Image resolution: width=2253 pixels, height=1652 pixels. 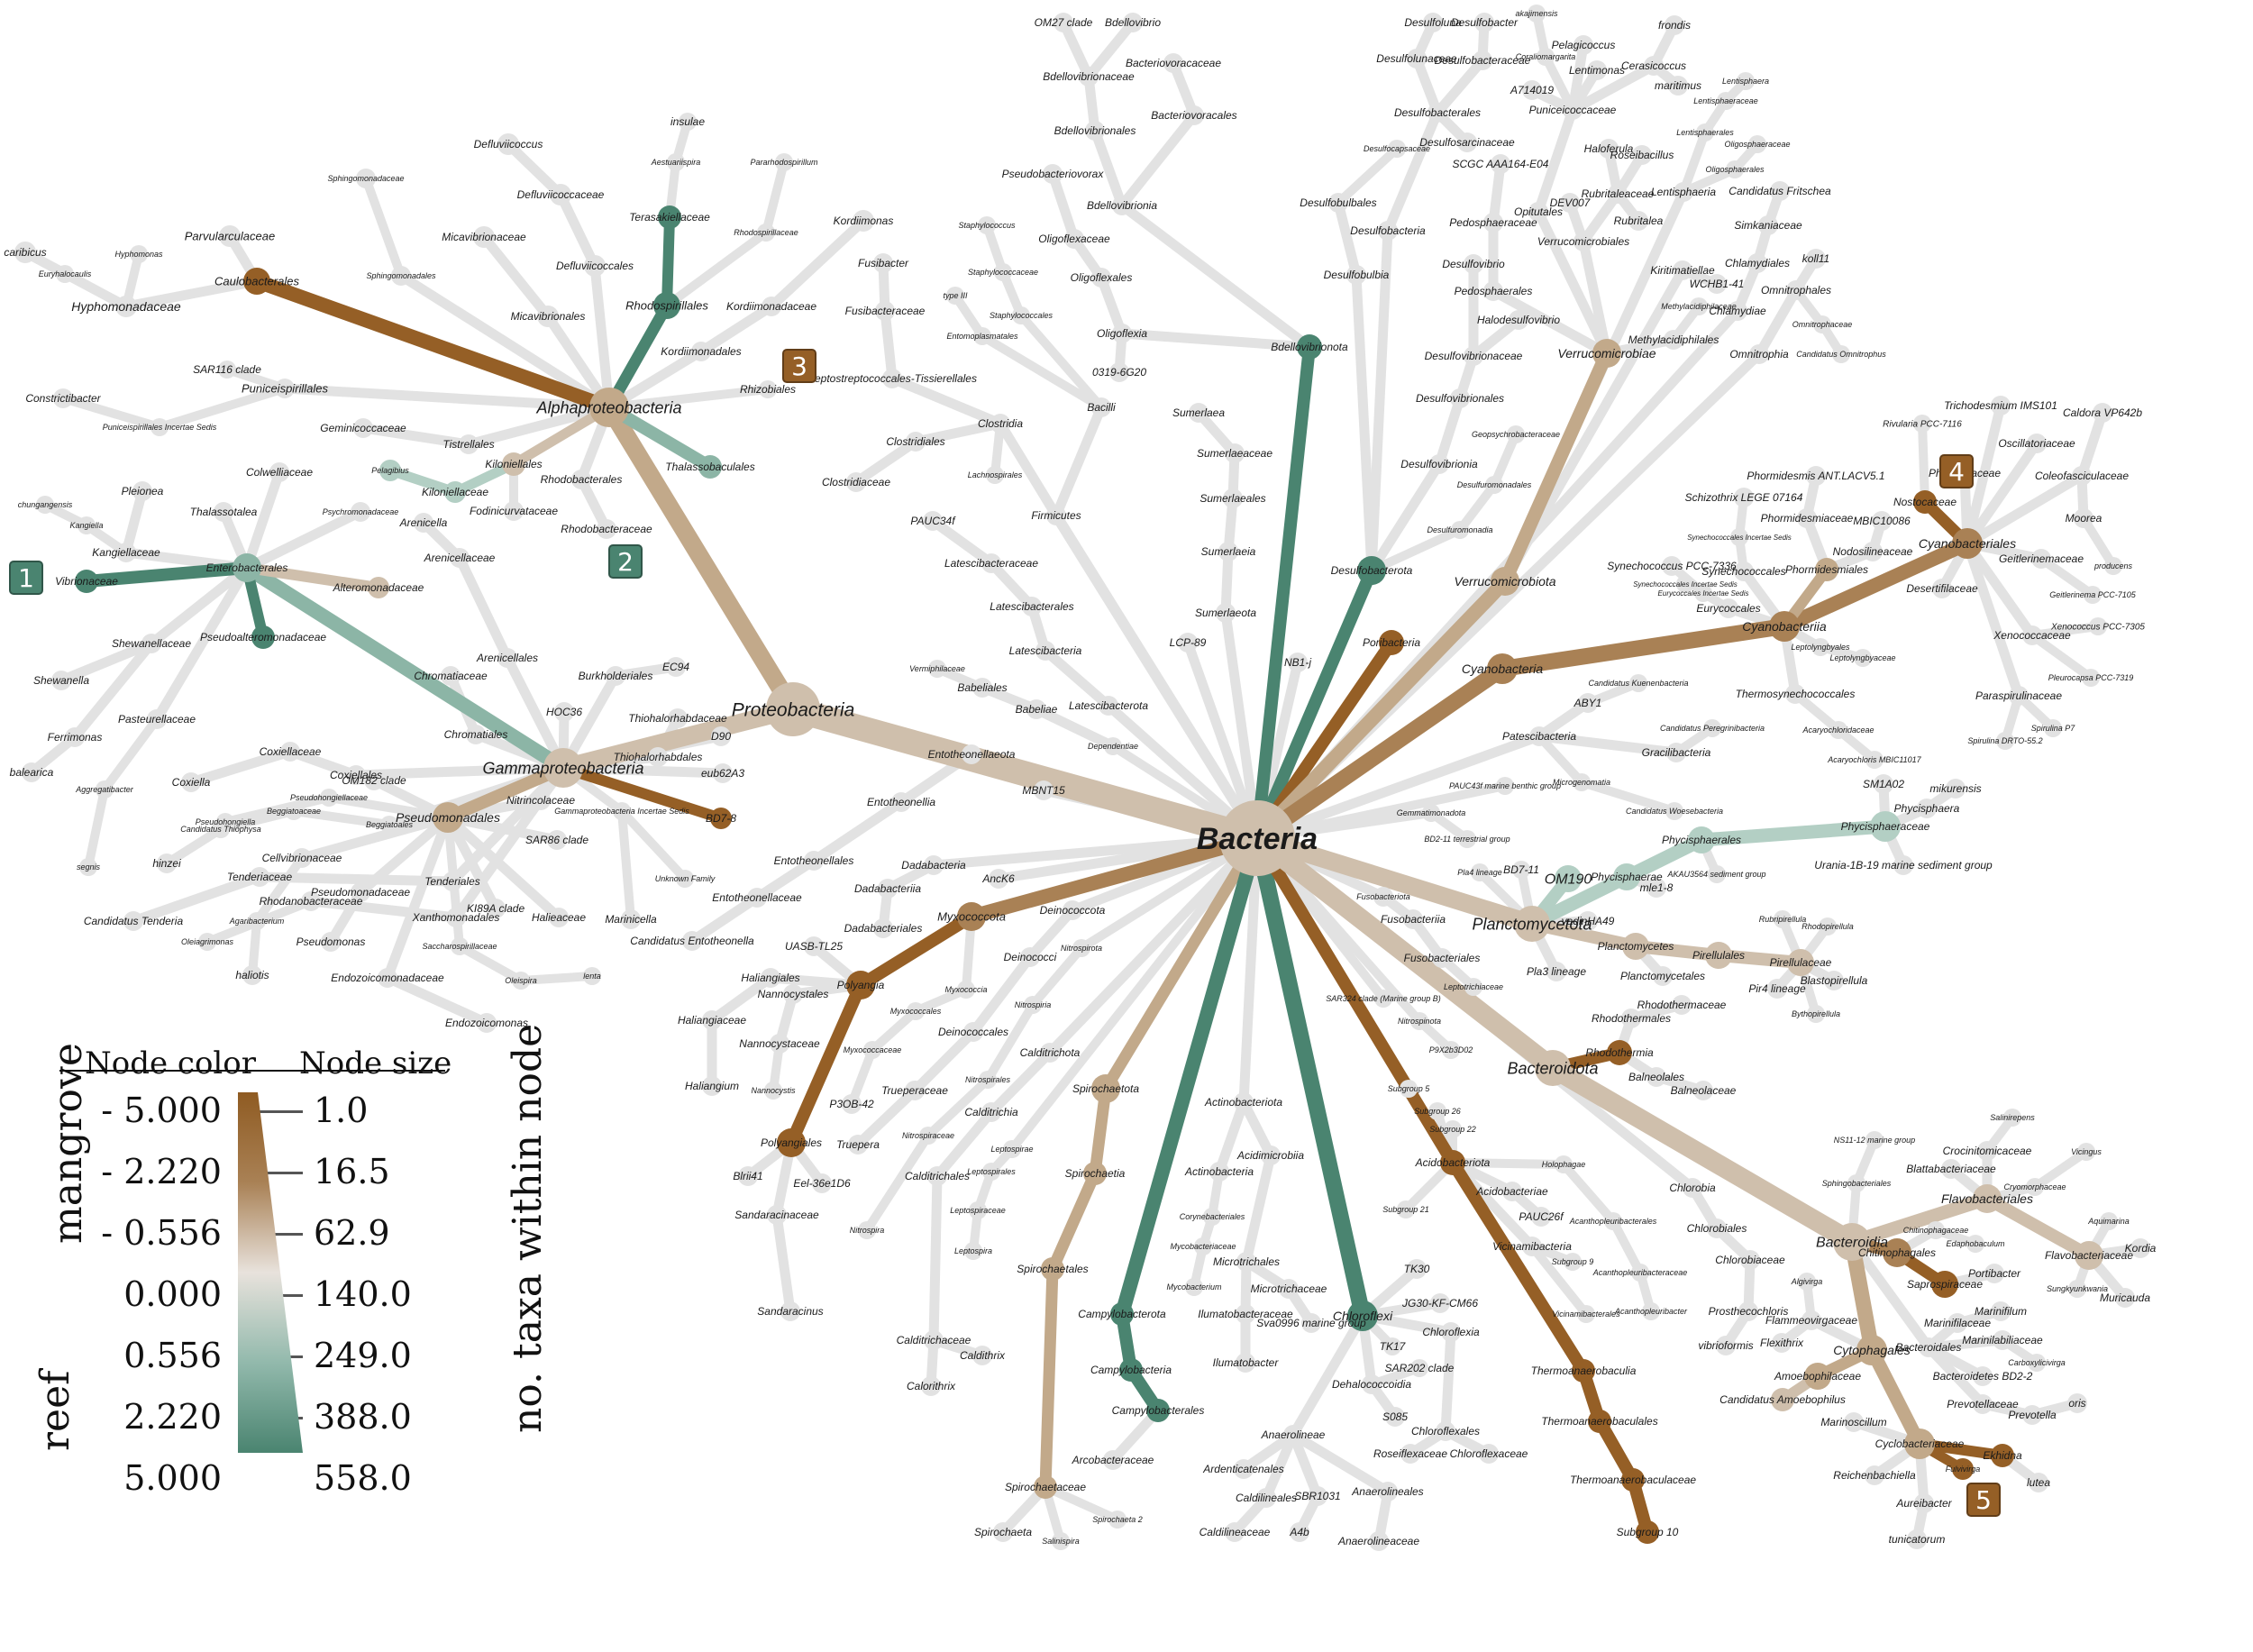 What do you see at coordinates (1639, 220) in the screenshot?
I see `label-rubritalea: Rubritalea` at bounding box center [1639, 220].